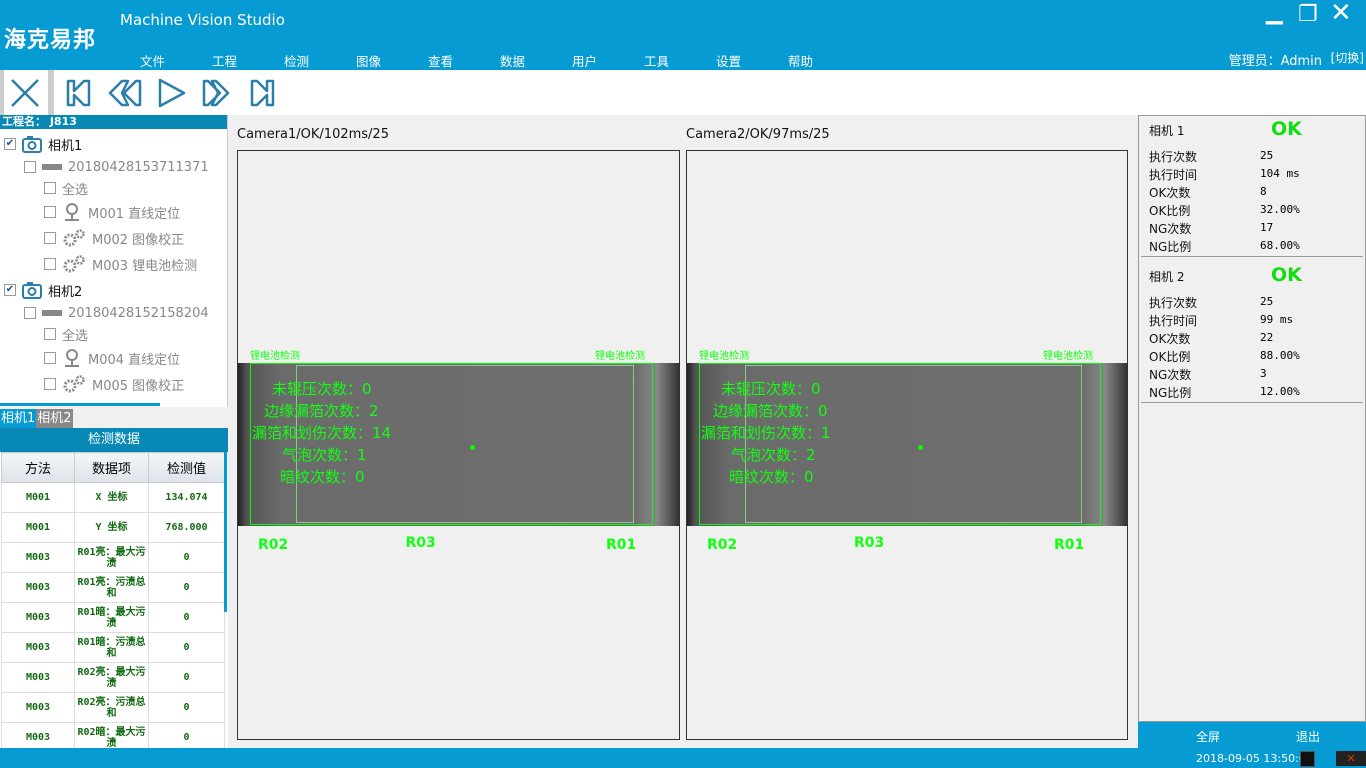  I want to click on menu-item: 工程, so click(225, 61).